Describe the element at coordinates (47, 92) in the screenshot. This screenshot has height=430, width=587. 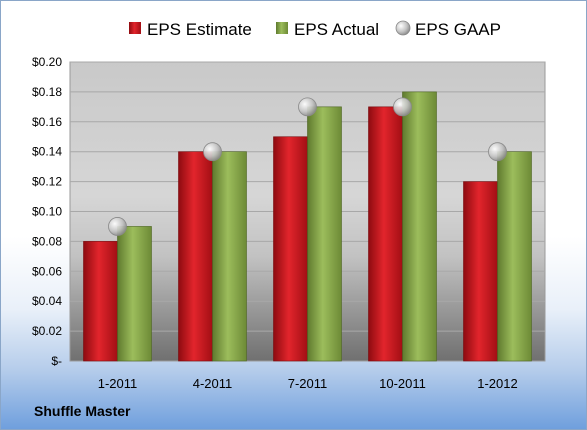
I see `y-tick-label: $0.18` at that location.